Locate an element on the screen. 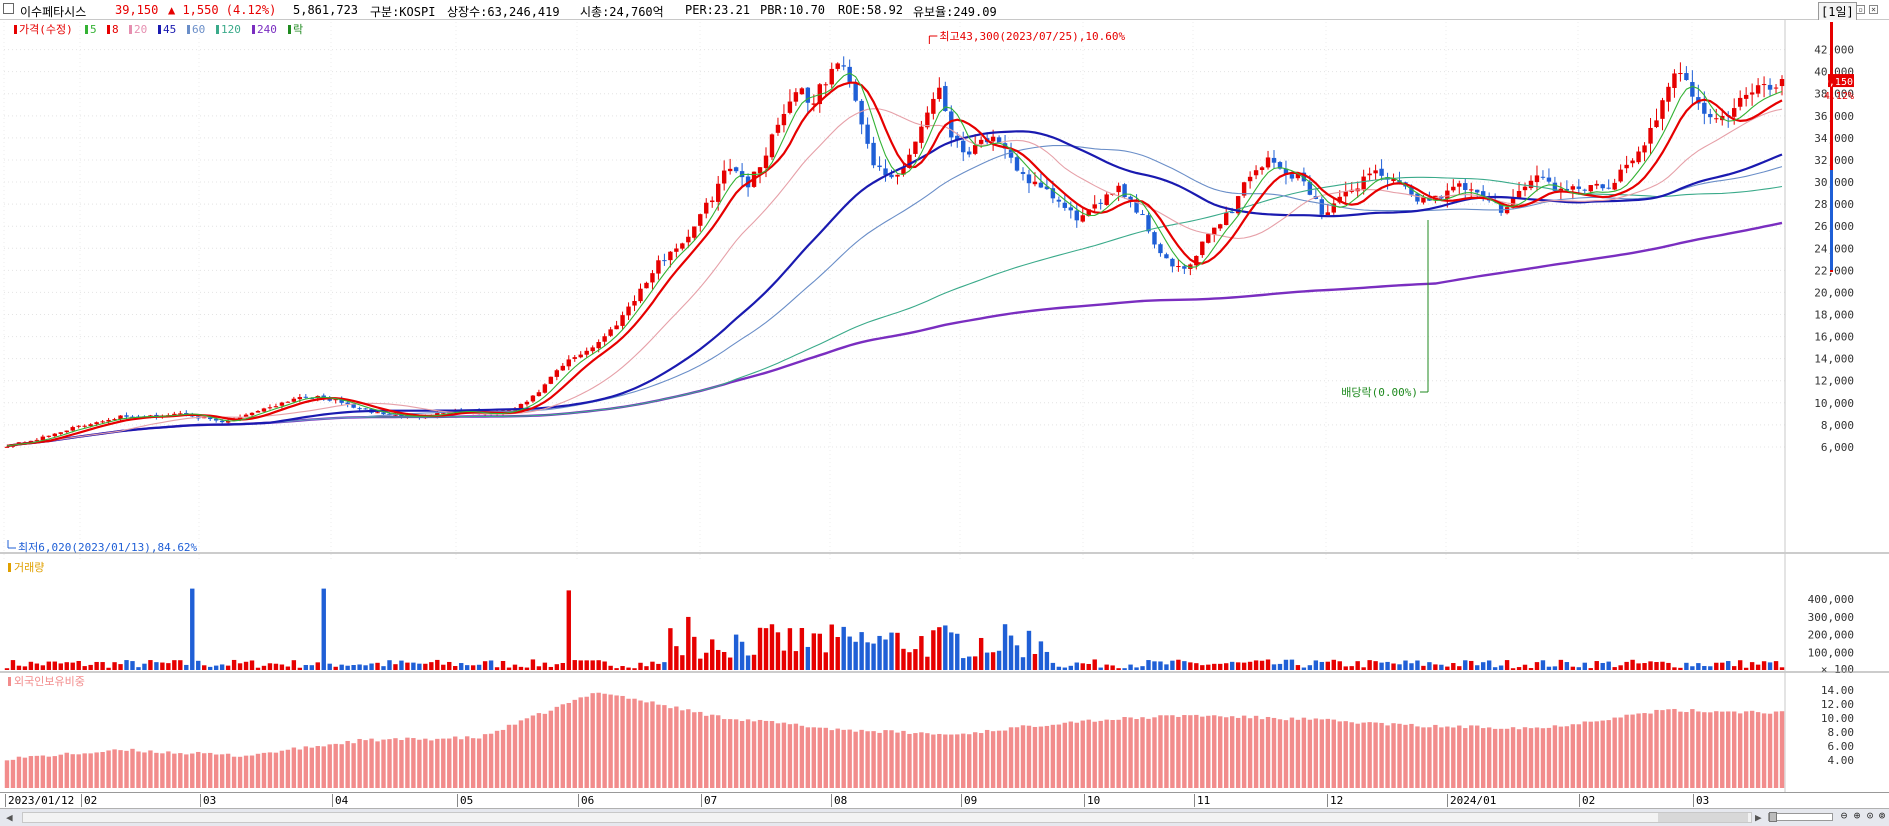  foreign-legend-swatch is located at coordinates (9, 681).